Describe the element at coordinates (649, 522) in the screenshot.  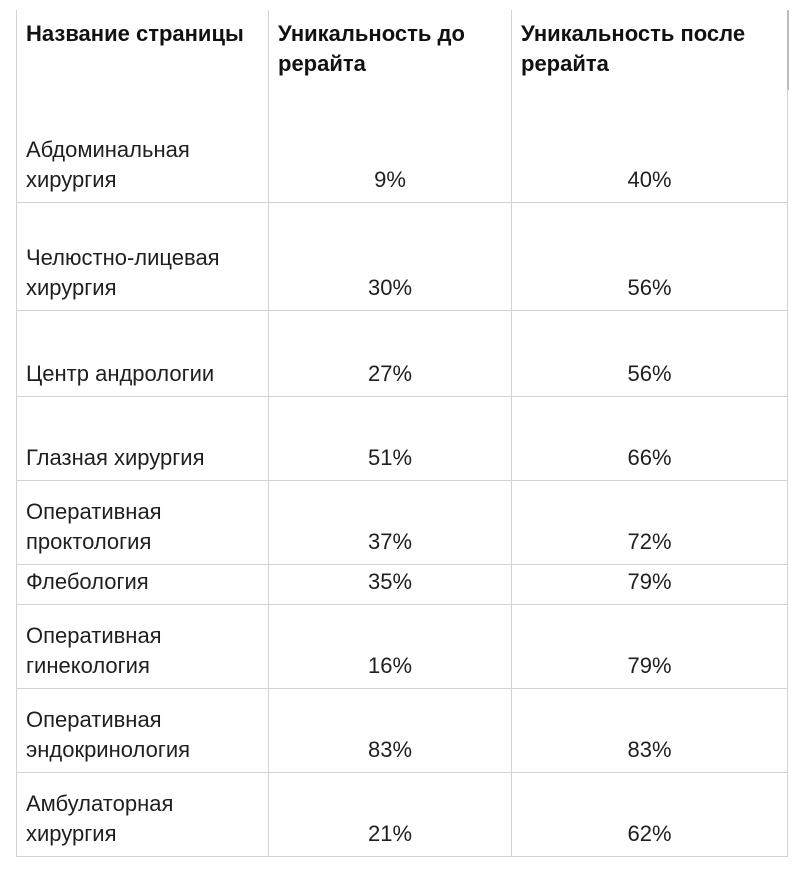
I see `after-rewrite-cell: 72%` at that location.